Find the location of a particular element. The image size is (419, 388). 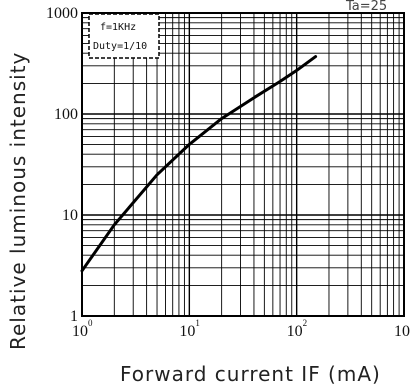

legend-box is located at coordinates (124, 36).